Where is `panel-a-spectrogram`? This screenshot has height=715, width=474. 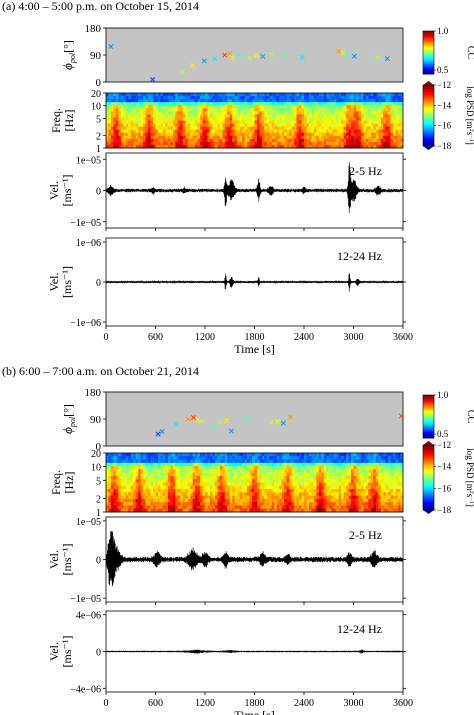 panel-a-spectrogram is located at coordinates (255, 121).